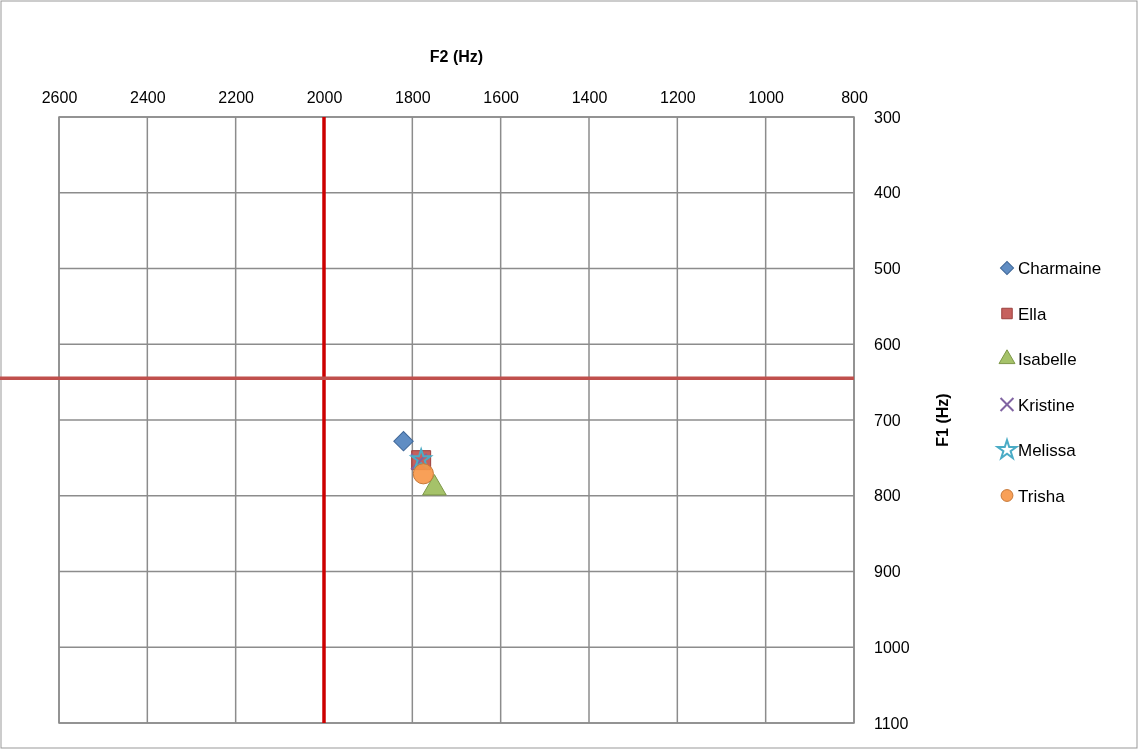  What do you see at coordinates (887, 420) in the screenshot?
I see `y-tick-label: 700` at bounding box center [887, 420].